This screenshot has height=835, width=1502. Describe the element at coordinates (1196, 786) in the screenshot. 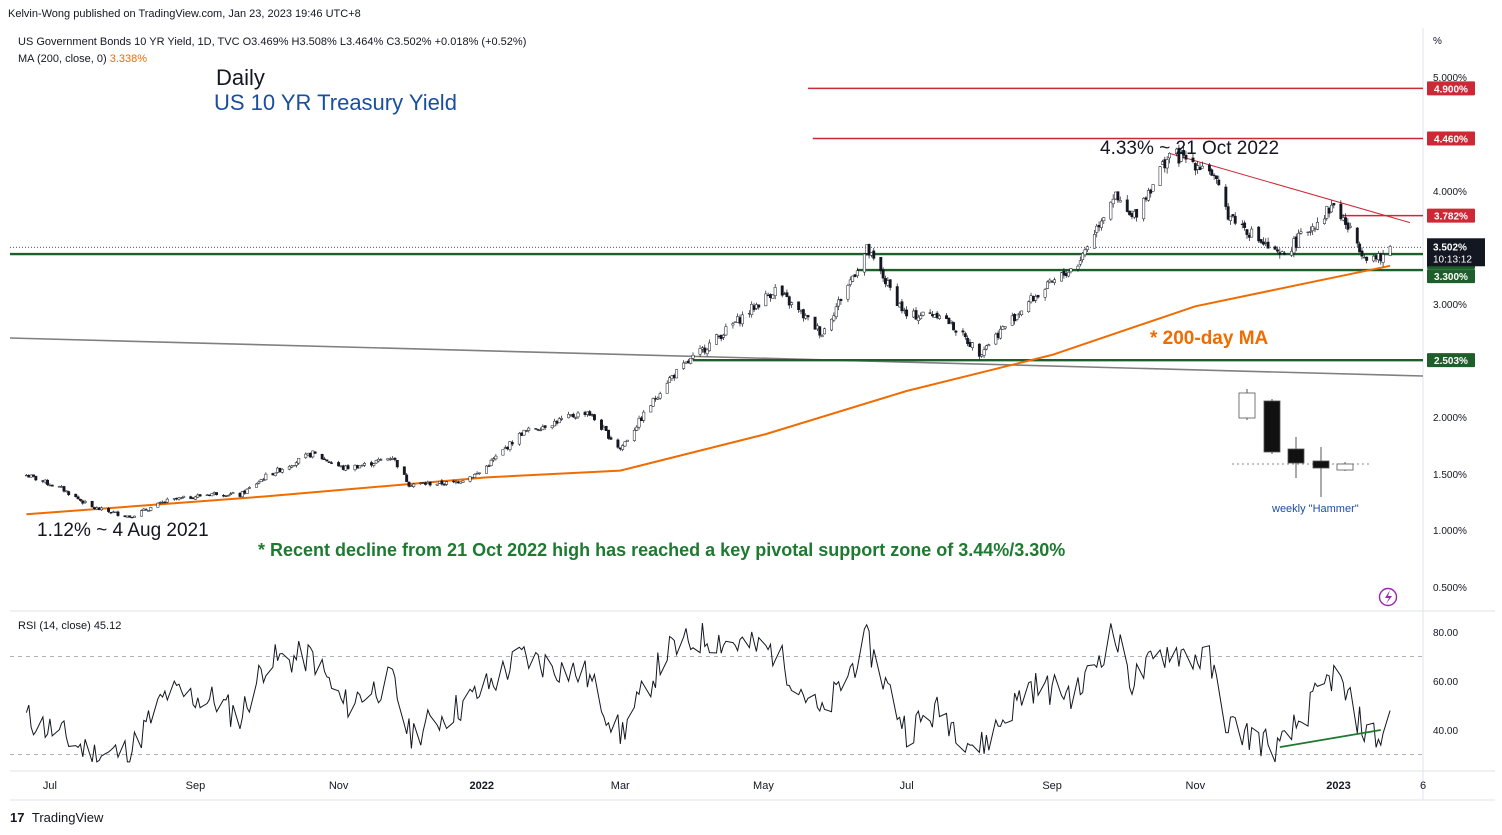

I see `time-tick-label: Nov` at that location.